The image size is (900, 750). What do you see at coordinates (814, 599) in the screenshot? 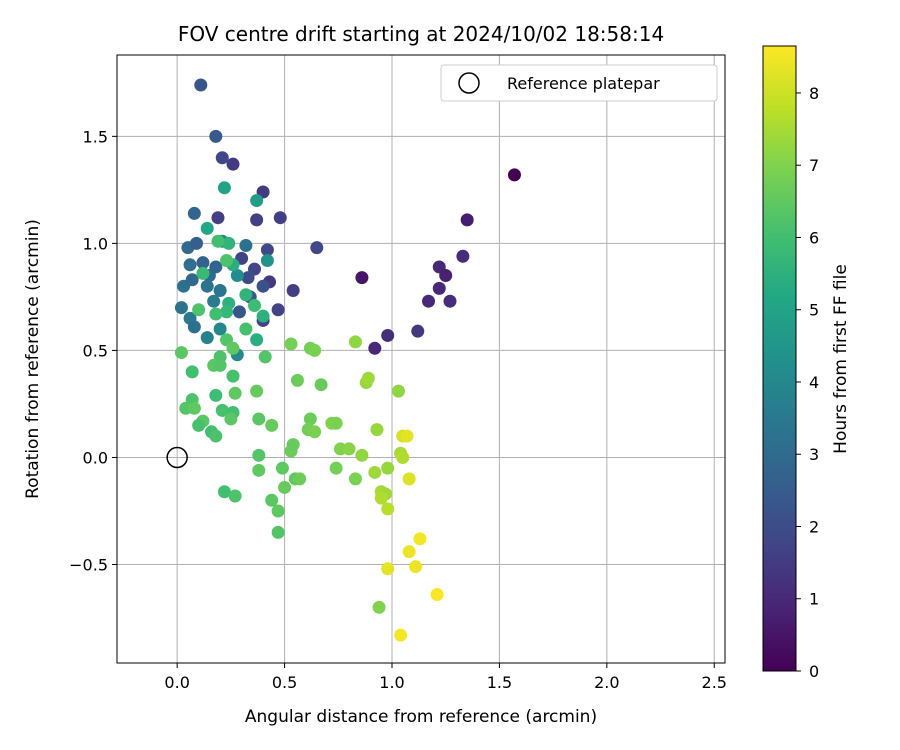
I see `colorbar-tick-label: 1` at bounding box center [814, 599].